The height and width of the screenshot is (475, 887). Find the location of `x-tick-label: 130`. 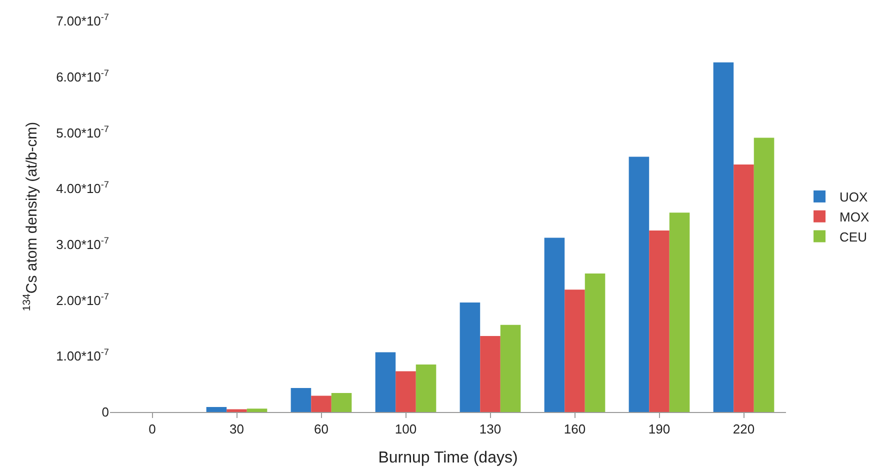

x-tick-label: 130 is located at coordinates (490, 429).